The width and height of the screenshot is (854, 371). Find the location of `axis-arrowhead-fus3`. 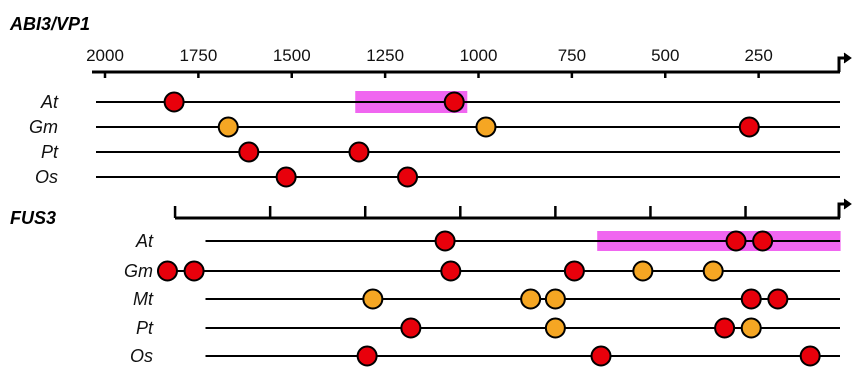

axis-arrowhead-fus3 is located at coordinates (847, 204).